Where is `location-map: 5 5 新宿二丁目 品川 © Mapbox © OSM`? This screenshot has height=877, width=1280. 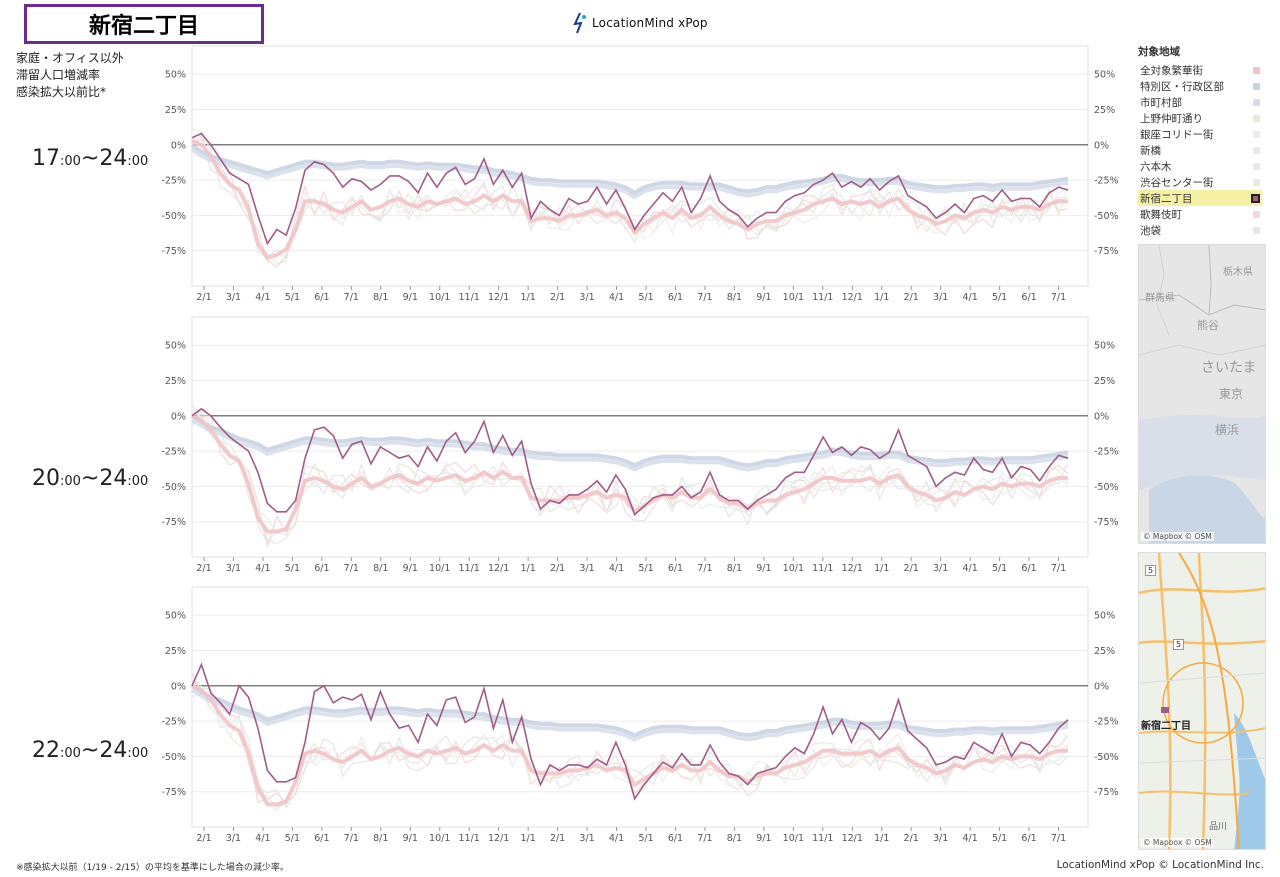
location-map: 5 5 新宿二丁目 品川 © Mapbox © OSM is located at coordinates (1202, 701).